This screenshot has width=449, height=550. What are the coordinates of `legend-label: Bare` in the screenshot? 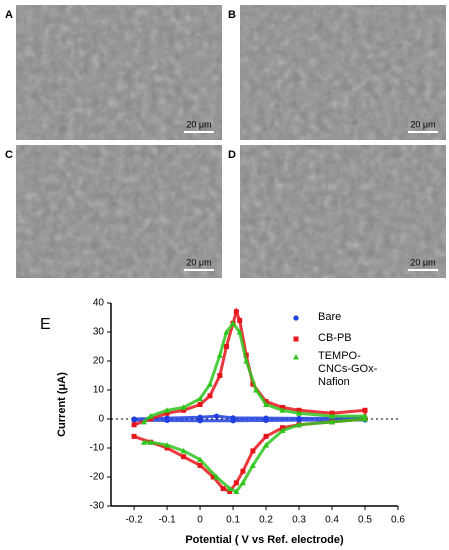 It's located at (330, 317).